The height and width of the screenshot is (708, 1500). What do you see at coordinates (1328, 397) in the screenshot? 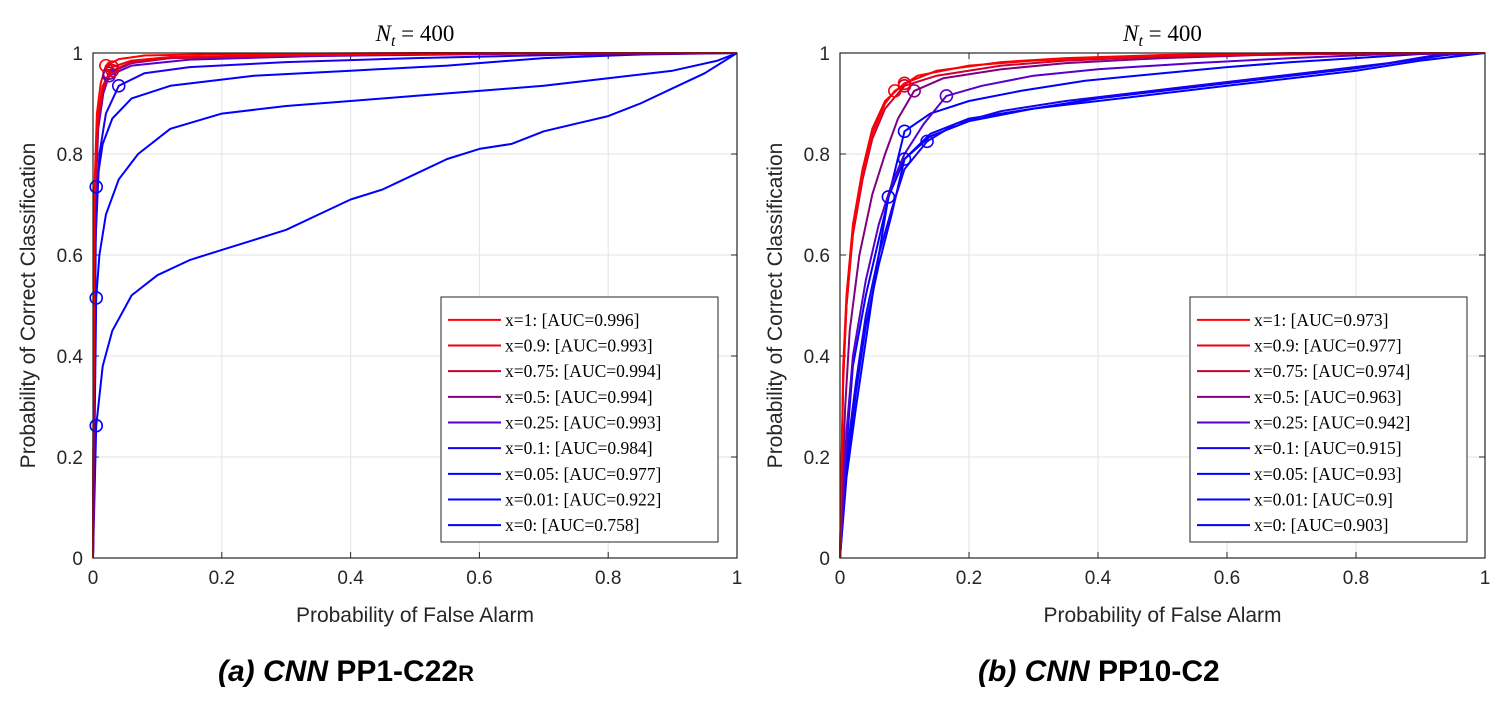
I see `legend-label: x=0.5: [AUC=0.963]` at bounding box center [1328, 397].